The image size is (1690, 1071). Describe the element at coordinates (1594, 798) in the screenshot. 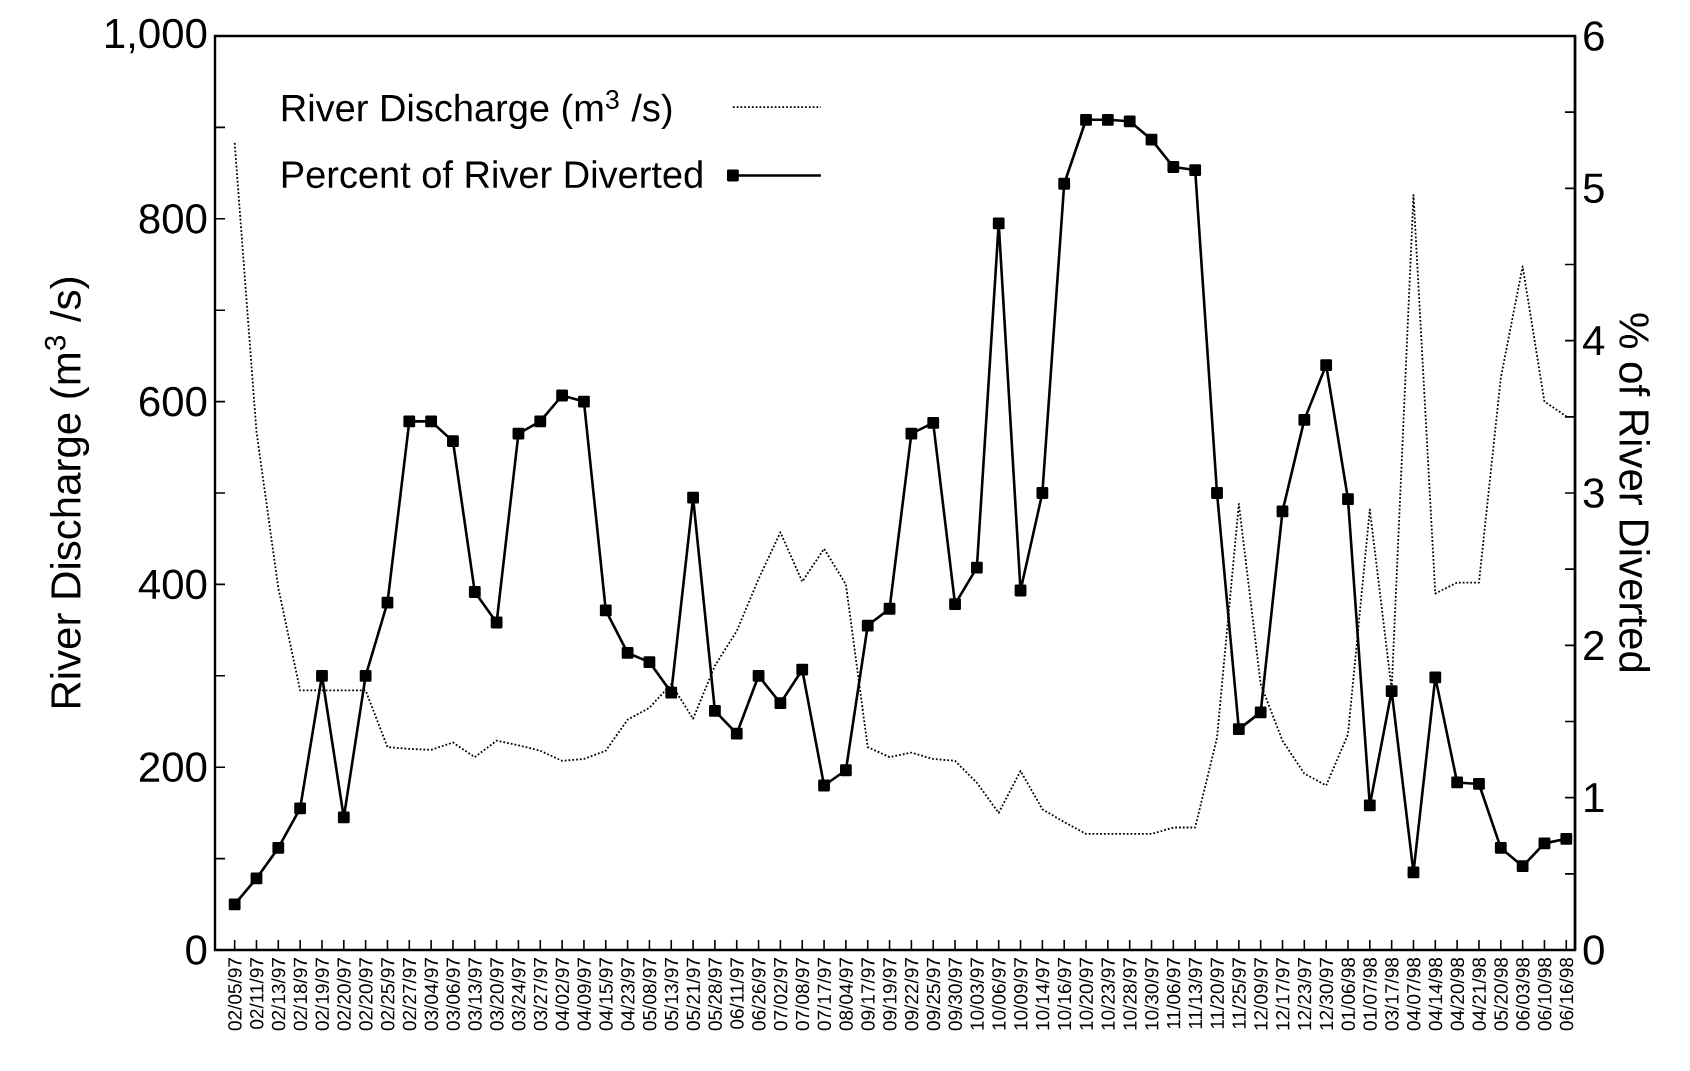

I see `y2-tick-label: 1` at that location.